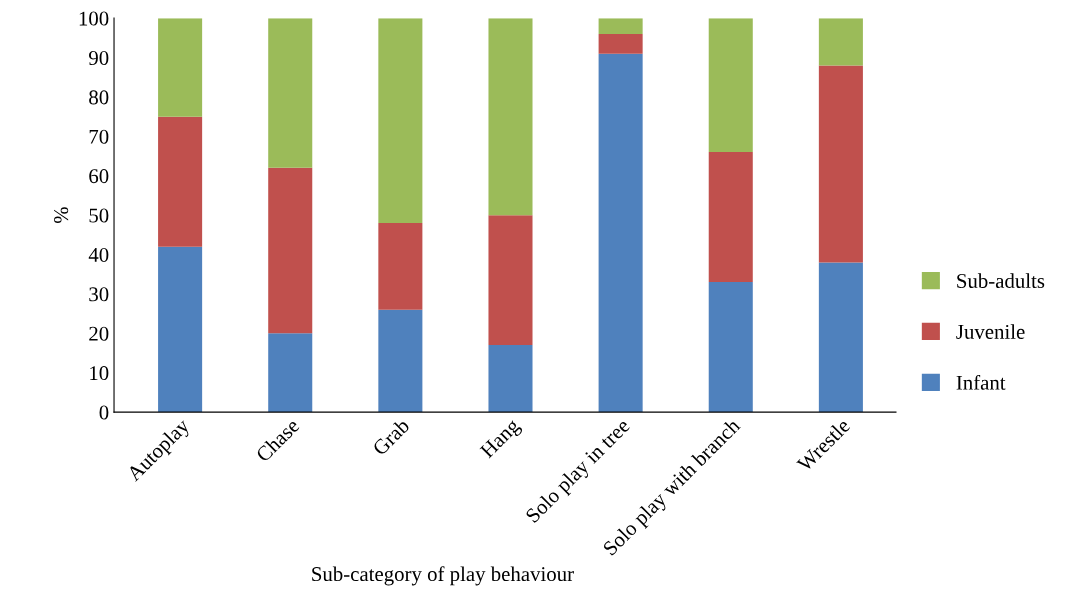 The image size is (1086, 606). Describe the element at coordinates (443, 576) in the screenshot. I see `x-axis-title: Sub-category of play behaviour` at that location.